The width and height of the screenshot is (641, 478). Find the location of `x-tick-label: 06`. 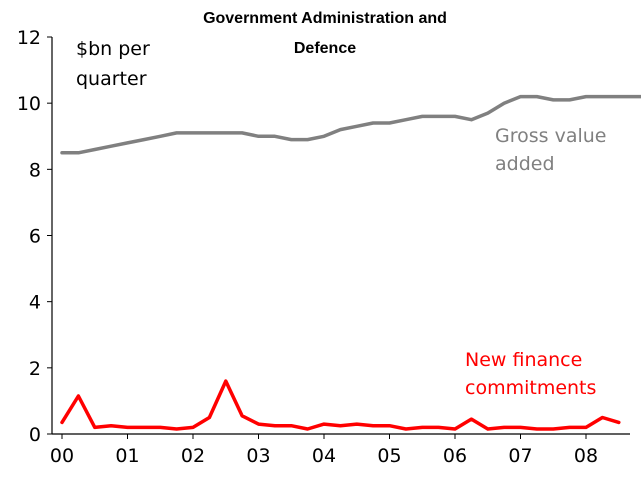

x-tick-label: 06 is located at coordinates (455, 456).